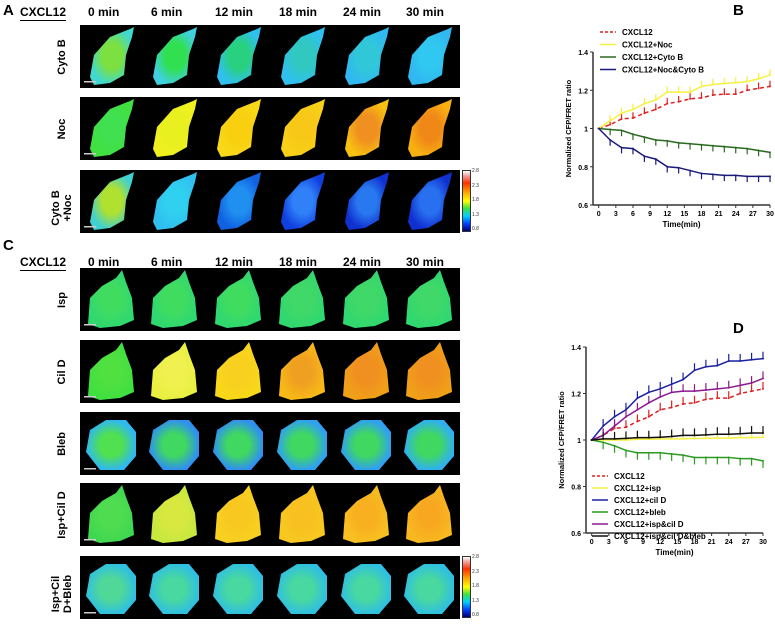  Describe the element at coordinates (640, 512) in the screenshot. I see `legend-label: CXCL12+bleb` at that location.